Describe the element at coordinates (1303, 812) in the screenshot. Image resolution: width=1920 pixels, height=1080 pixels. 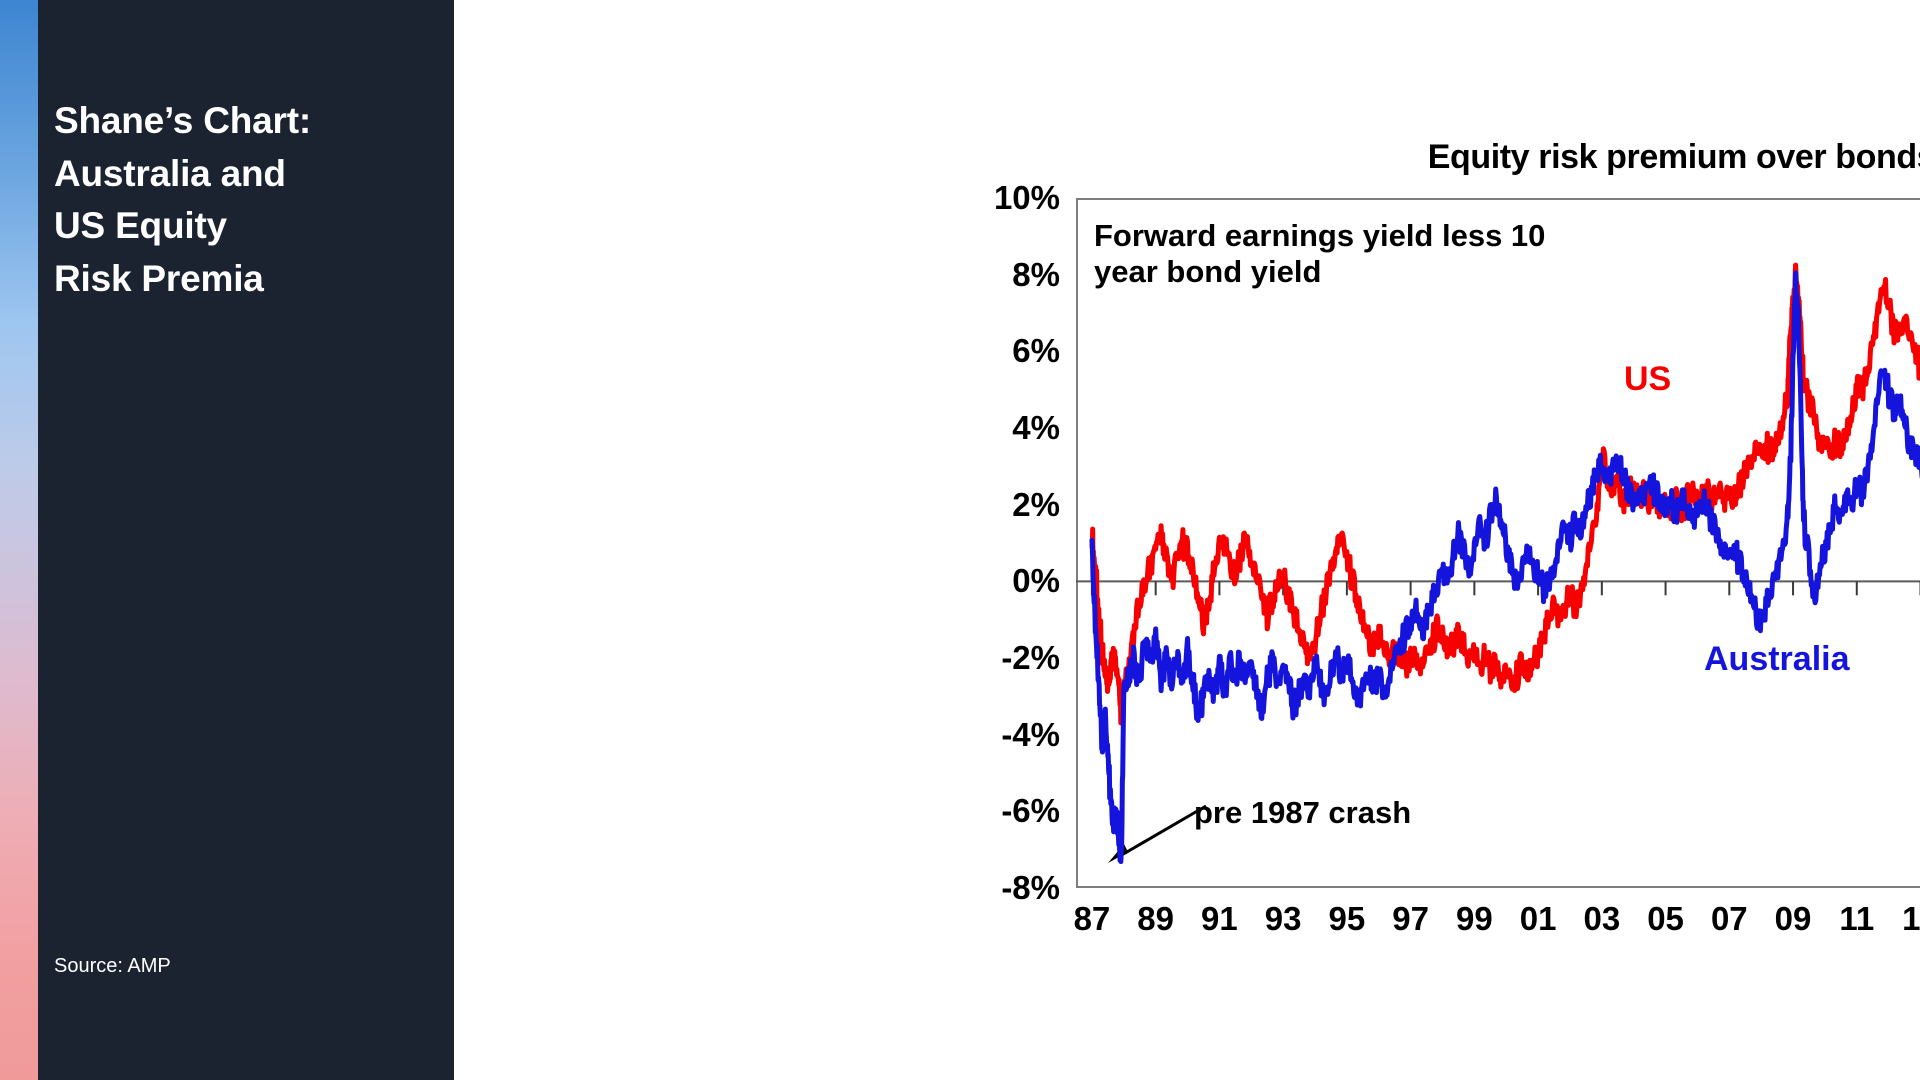
I see `annotation-pre-1987-crash: pre 1987 crash` at that location.